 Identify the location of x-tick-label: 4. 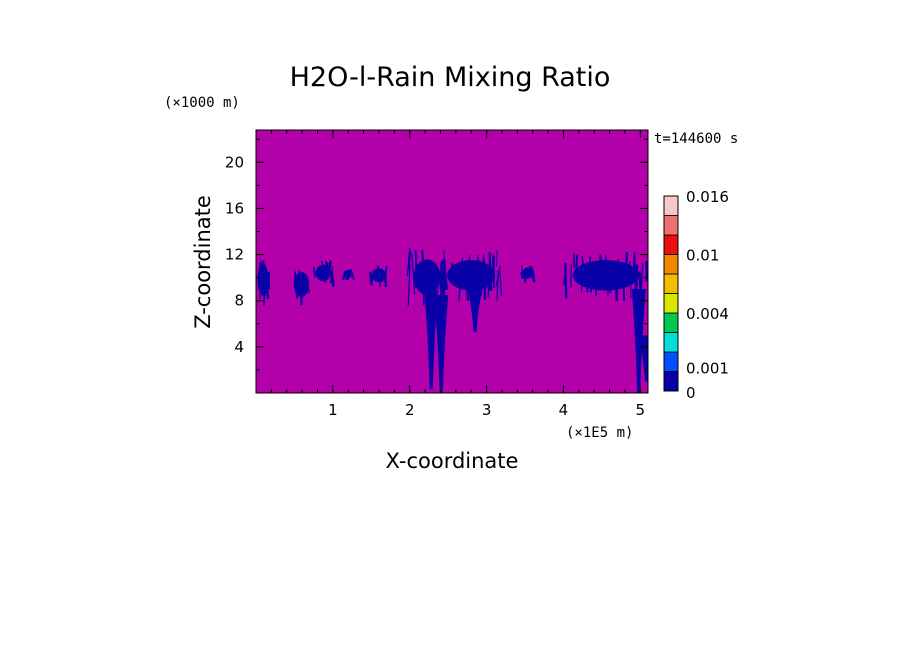
(564, 410).